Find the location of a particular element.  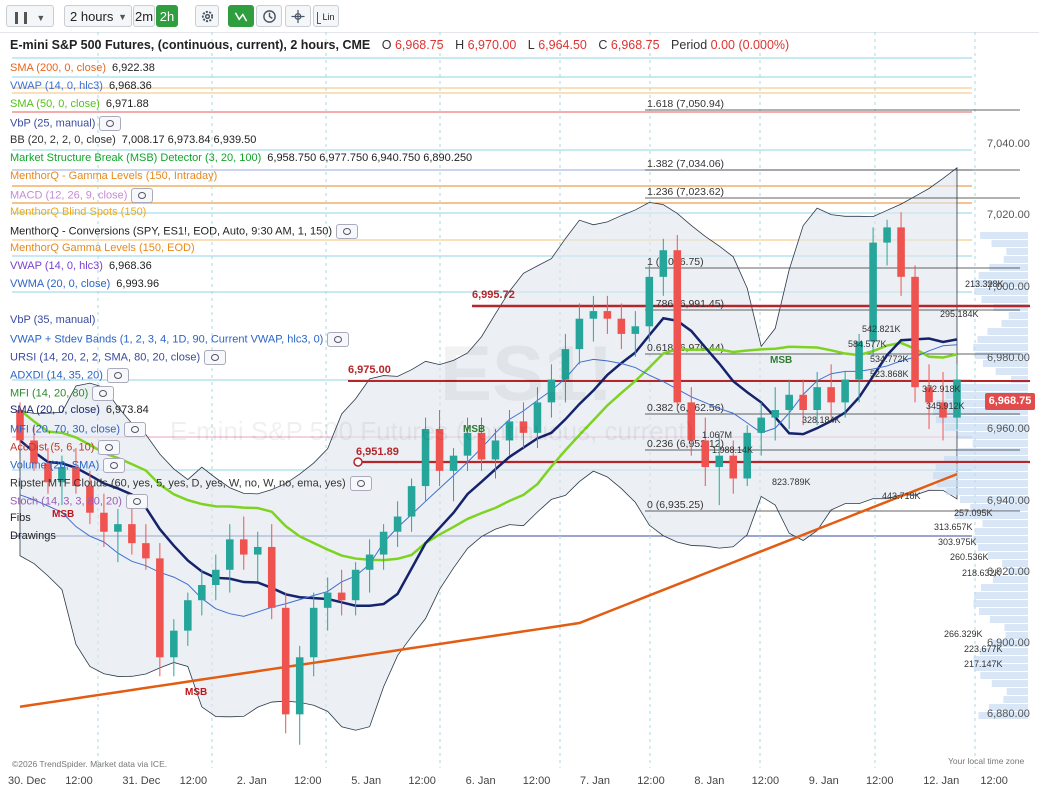

legend-item: MenthorQ - Gamma Levels (150, Intraday) is located at coordinates (113, 176).